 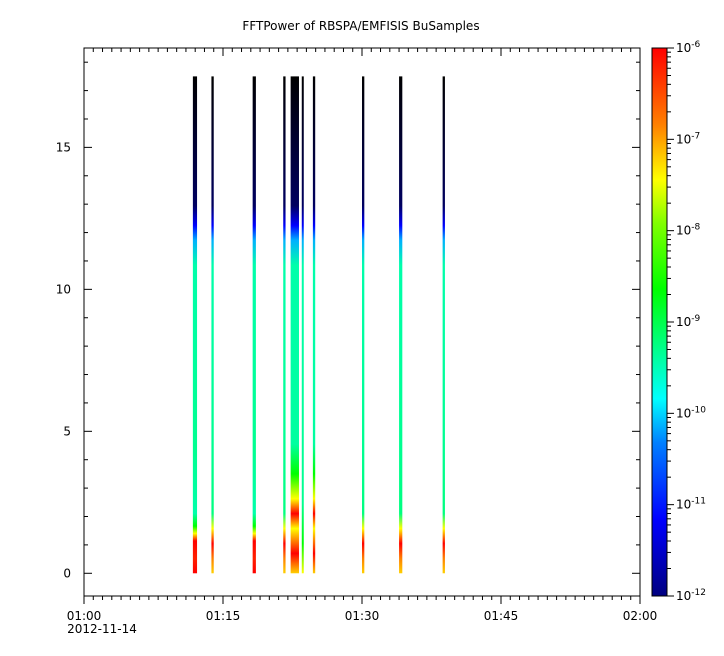 I want to click on colorbar-ticks: 10⁻⁶ 10⁻⁷ 10⁻⁸ 10⁻⁹ 10⁻¹⁰ 10⁻¹¹ 10⁻¹², so click(x=686, y=321).